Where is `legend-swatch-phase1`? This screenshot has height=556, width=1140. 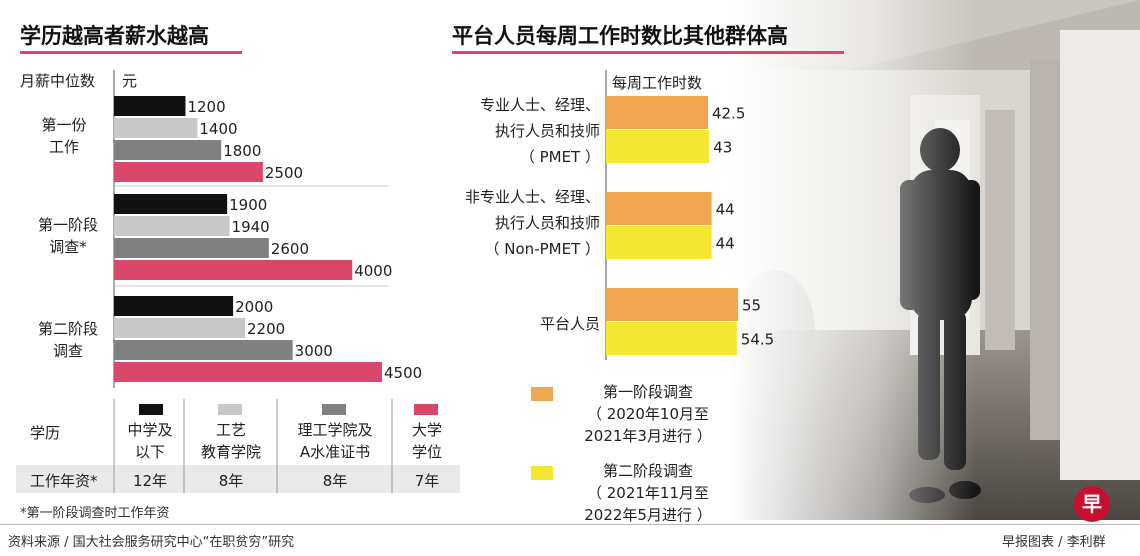 legend-swatch-phase1 is located at coordinates (542, 394).